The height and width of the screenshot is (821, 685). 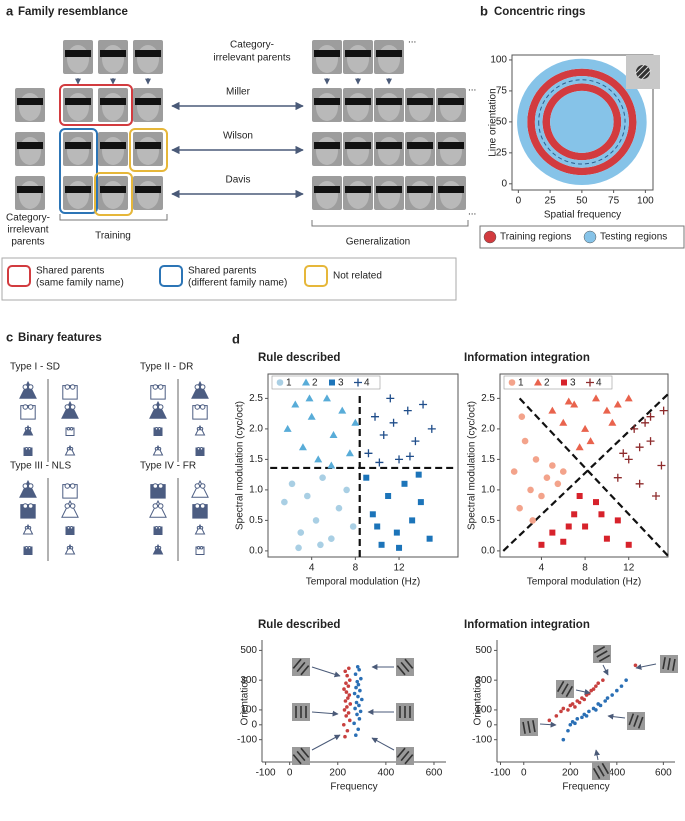 I want to click on y-tick-label: -100, so click(x=247, y=739).